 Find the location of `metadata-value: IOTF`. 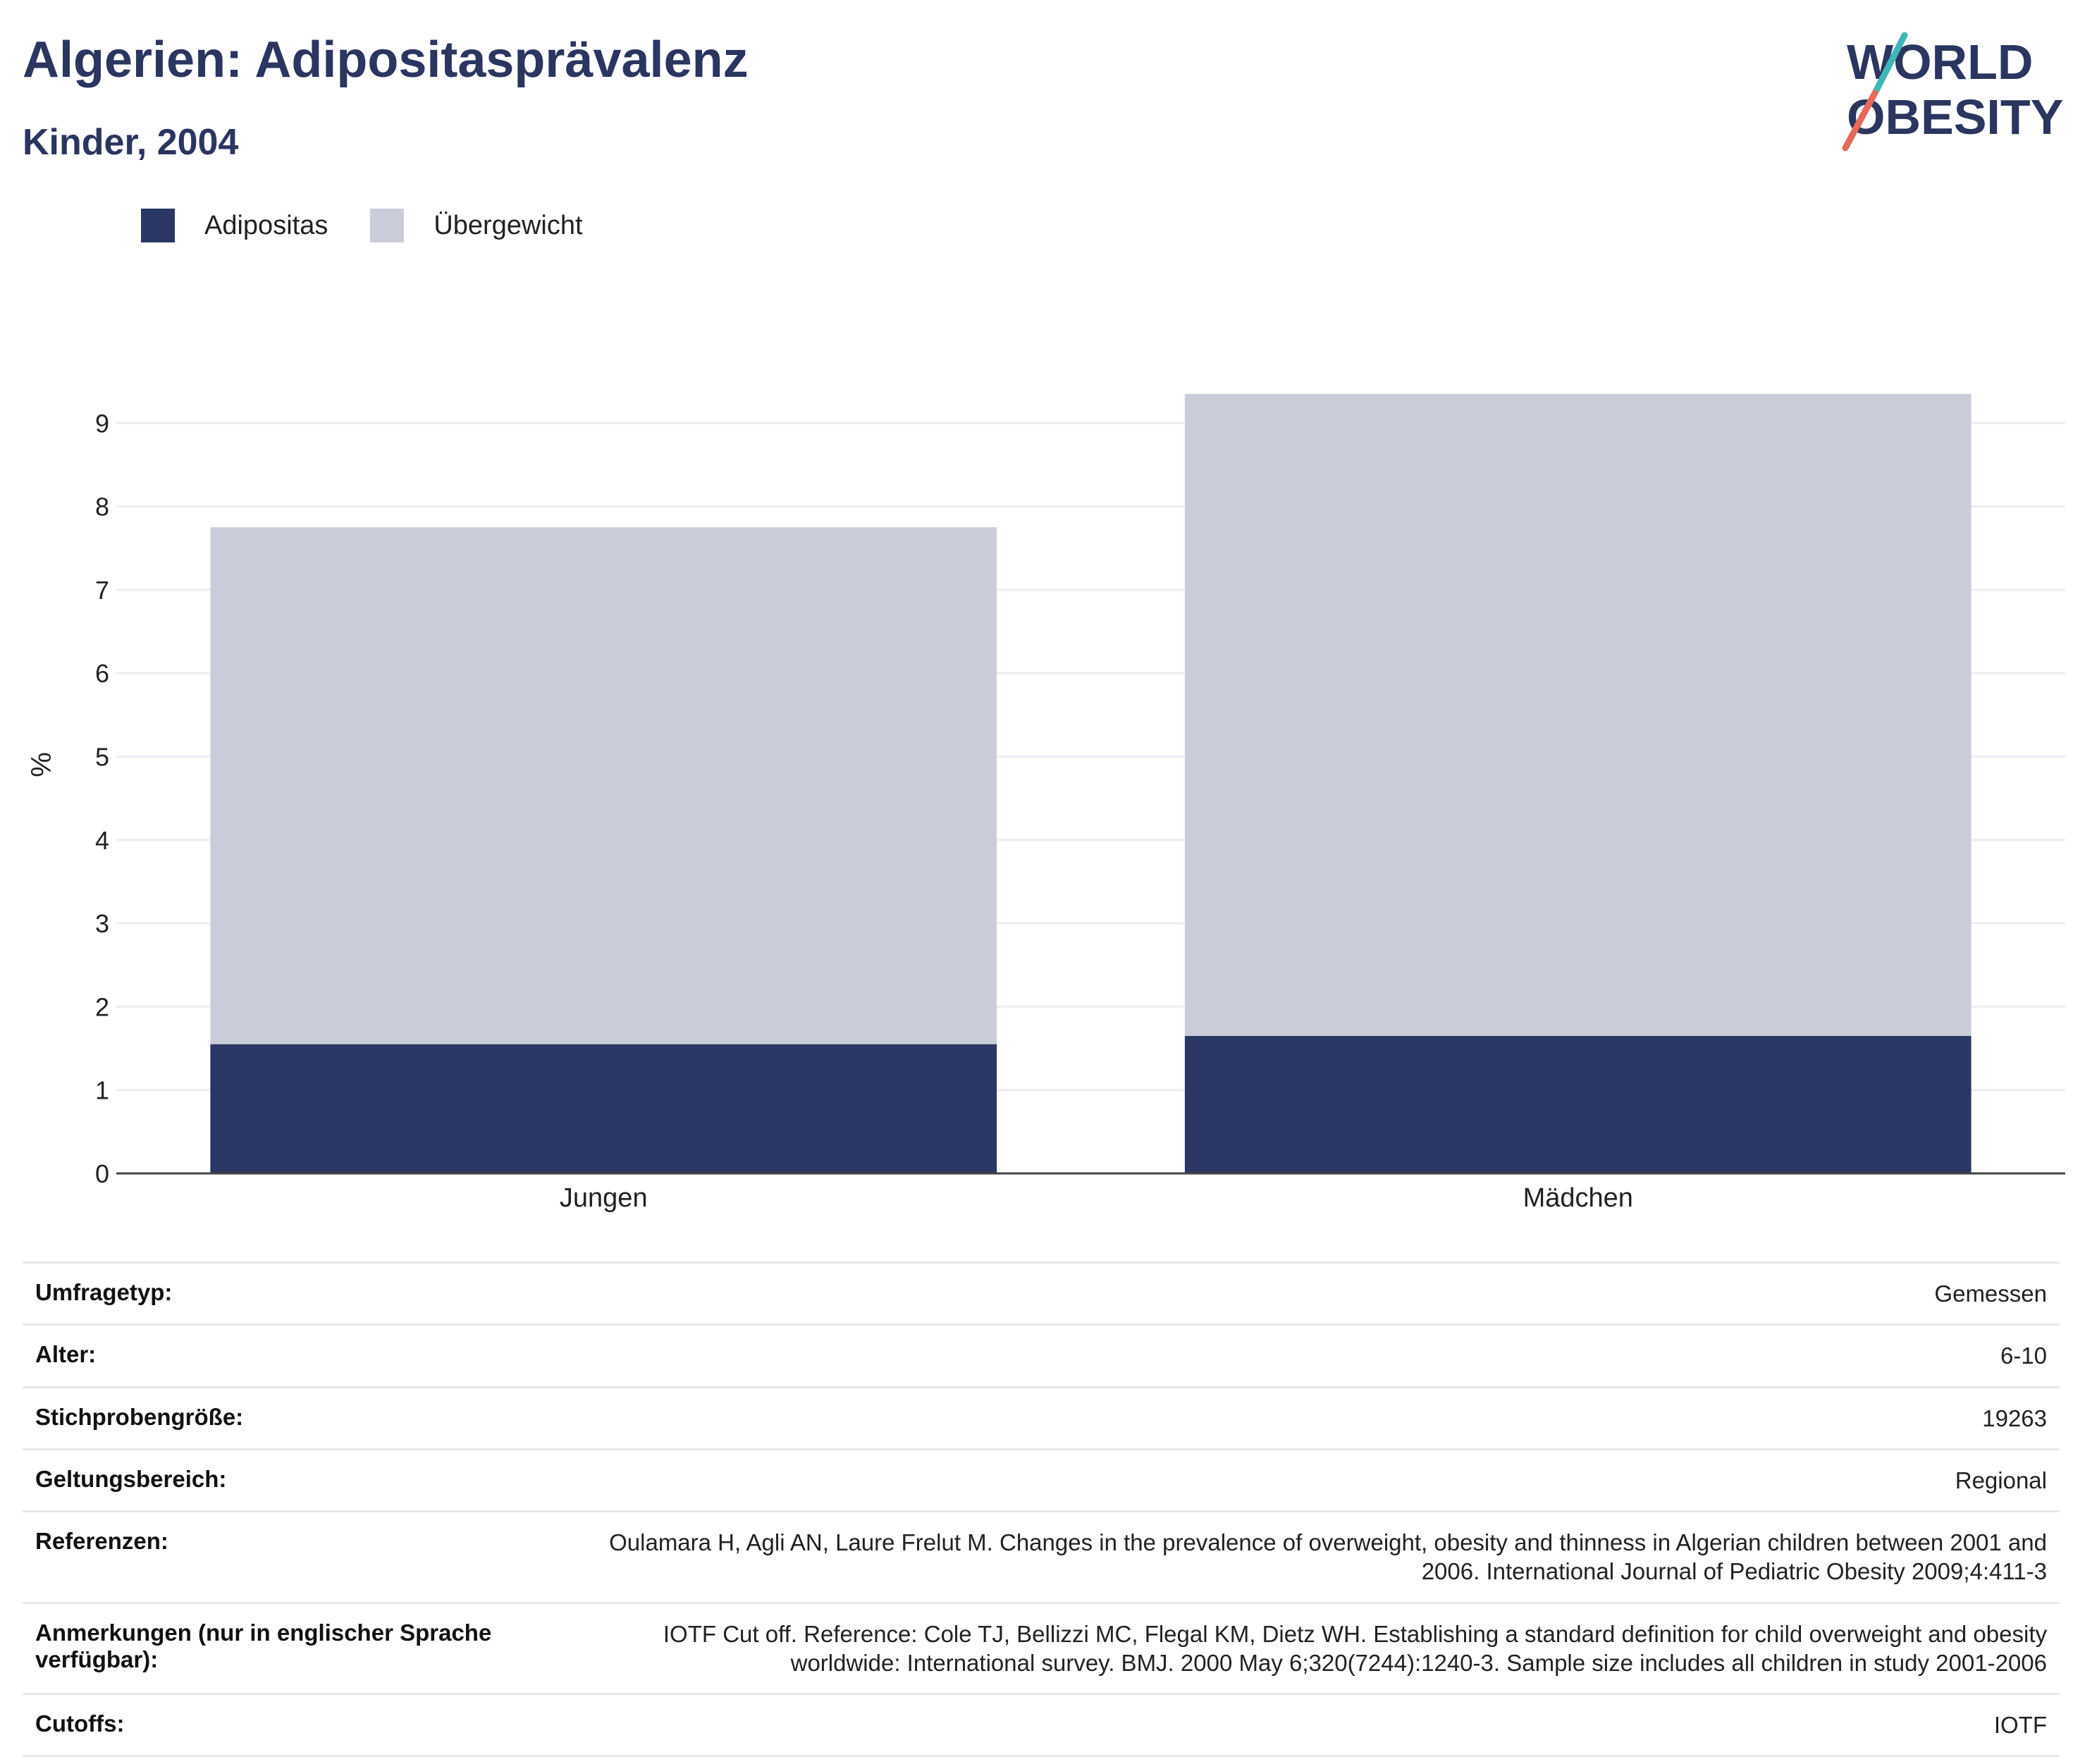

metadata-value: IOTF is located at coordinates (1315, 1725).